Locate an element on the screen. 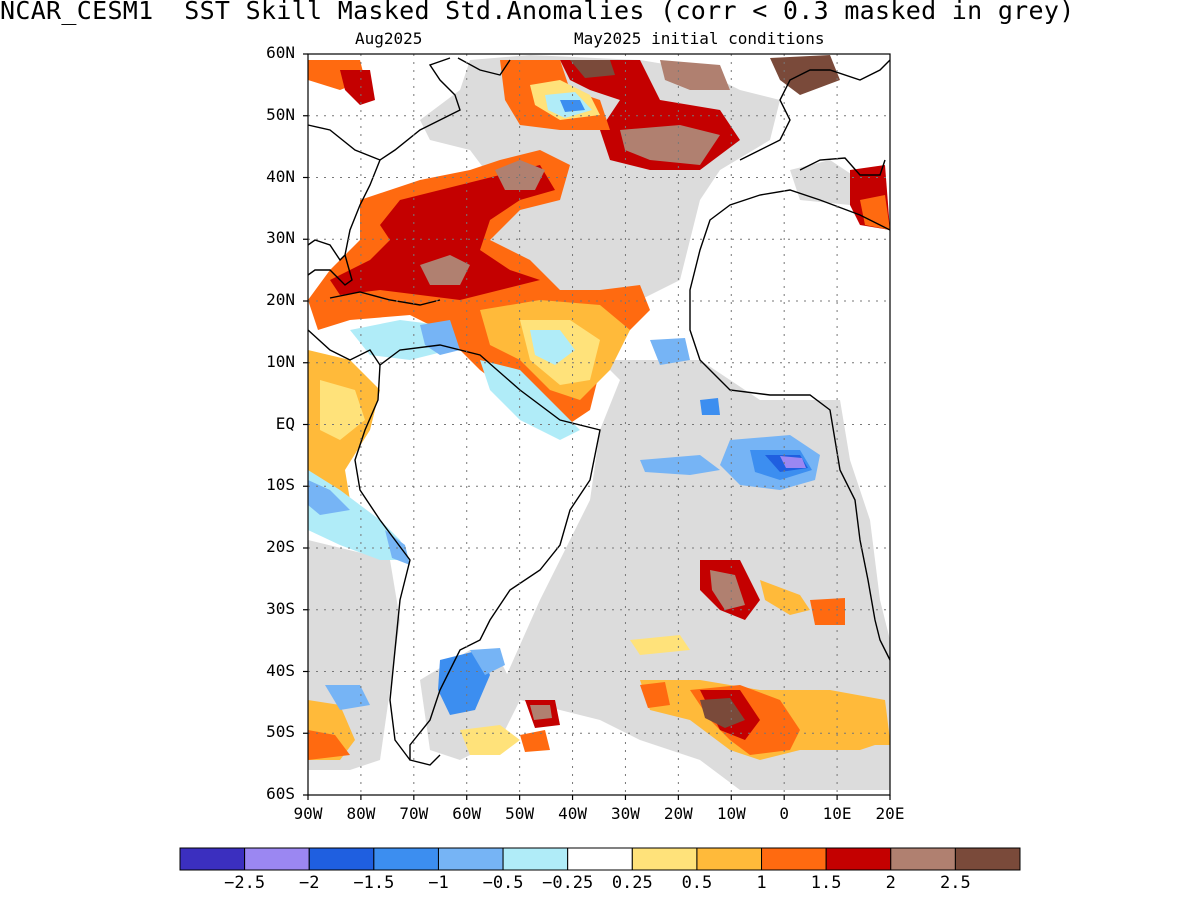 The width and height of the screenshot is (1200, 900). latitude-label: 50N is located at coordinates (280, 114).